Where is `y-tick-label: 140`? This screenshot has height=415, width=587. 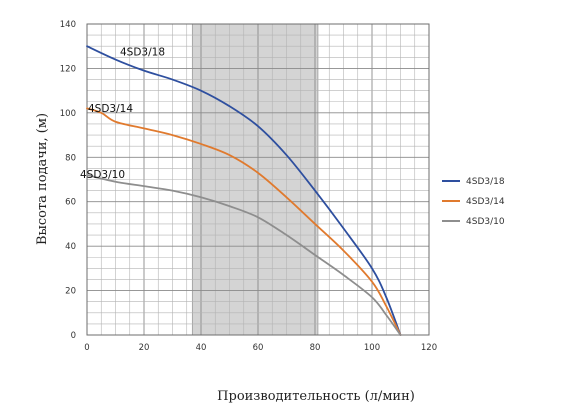
y-tick-label: 140 is located at coordinates (68, 25).